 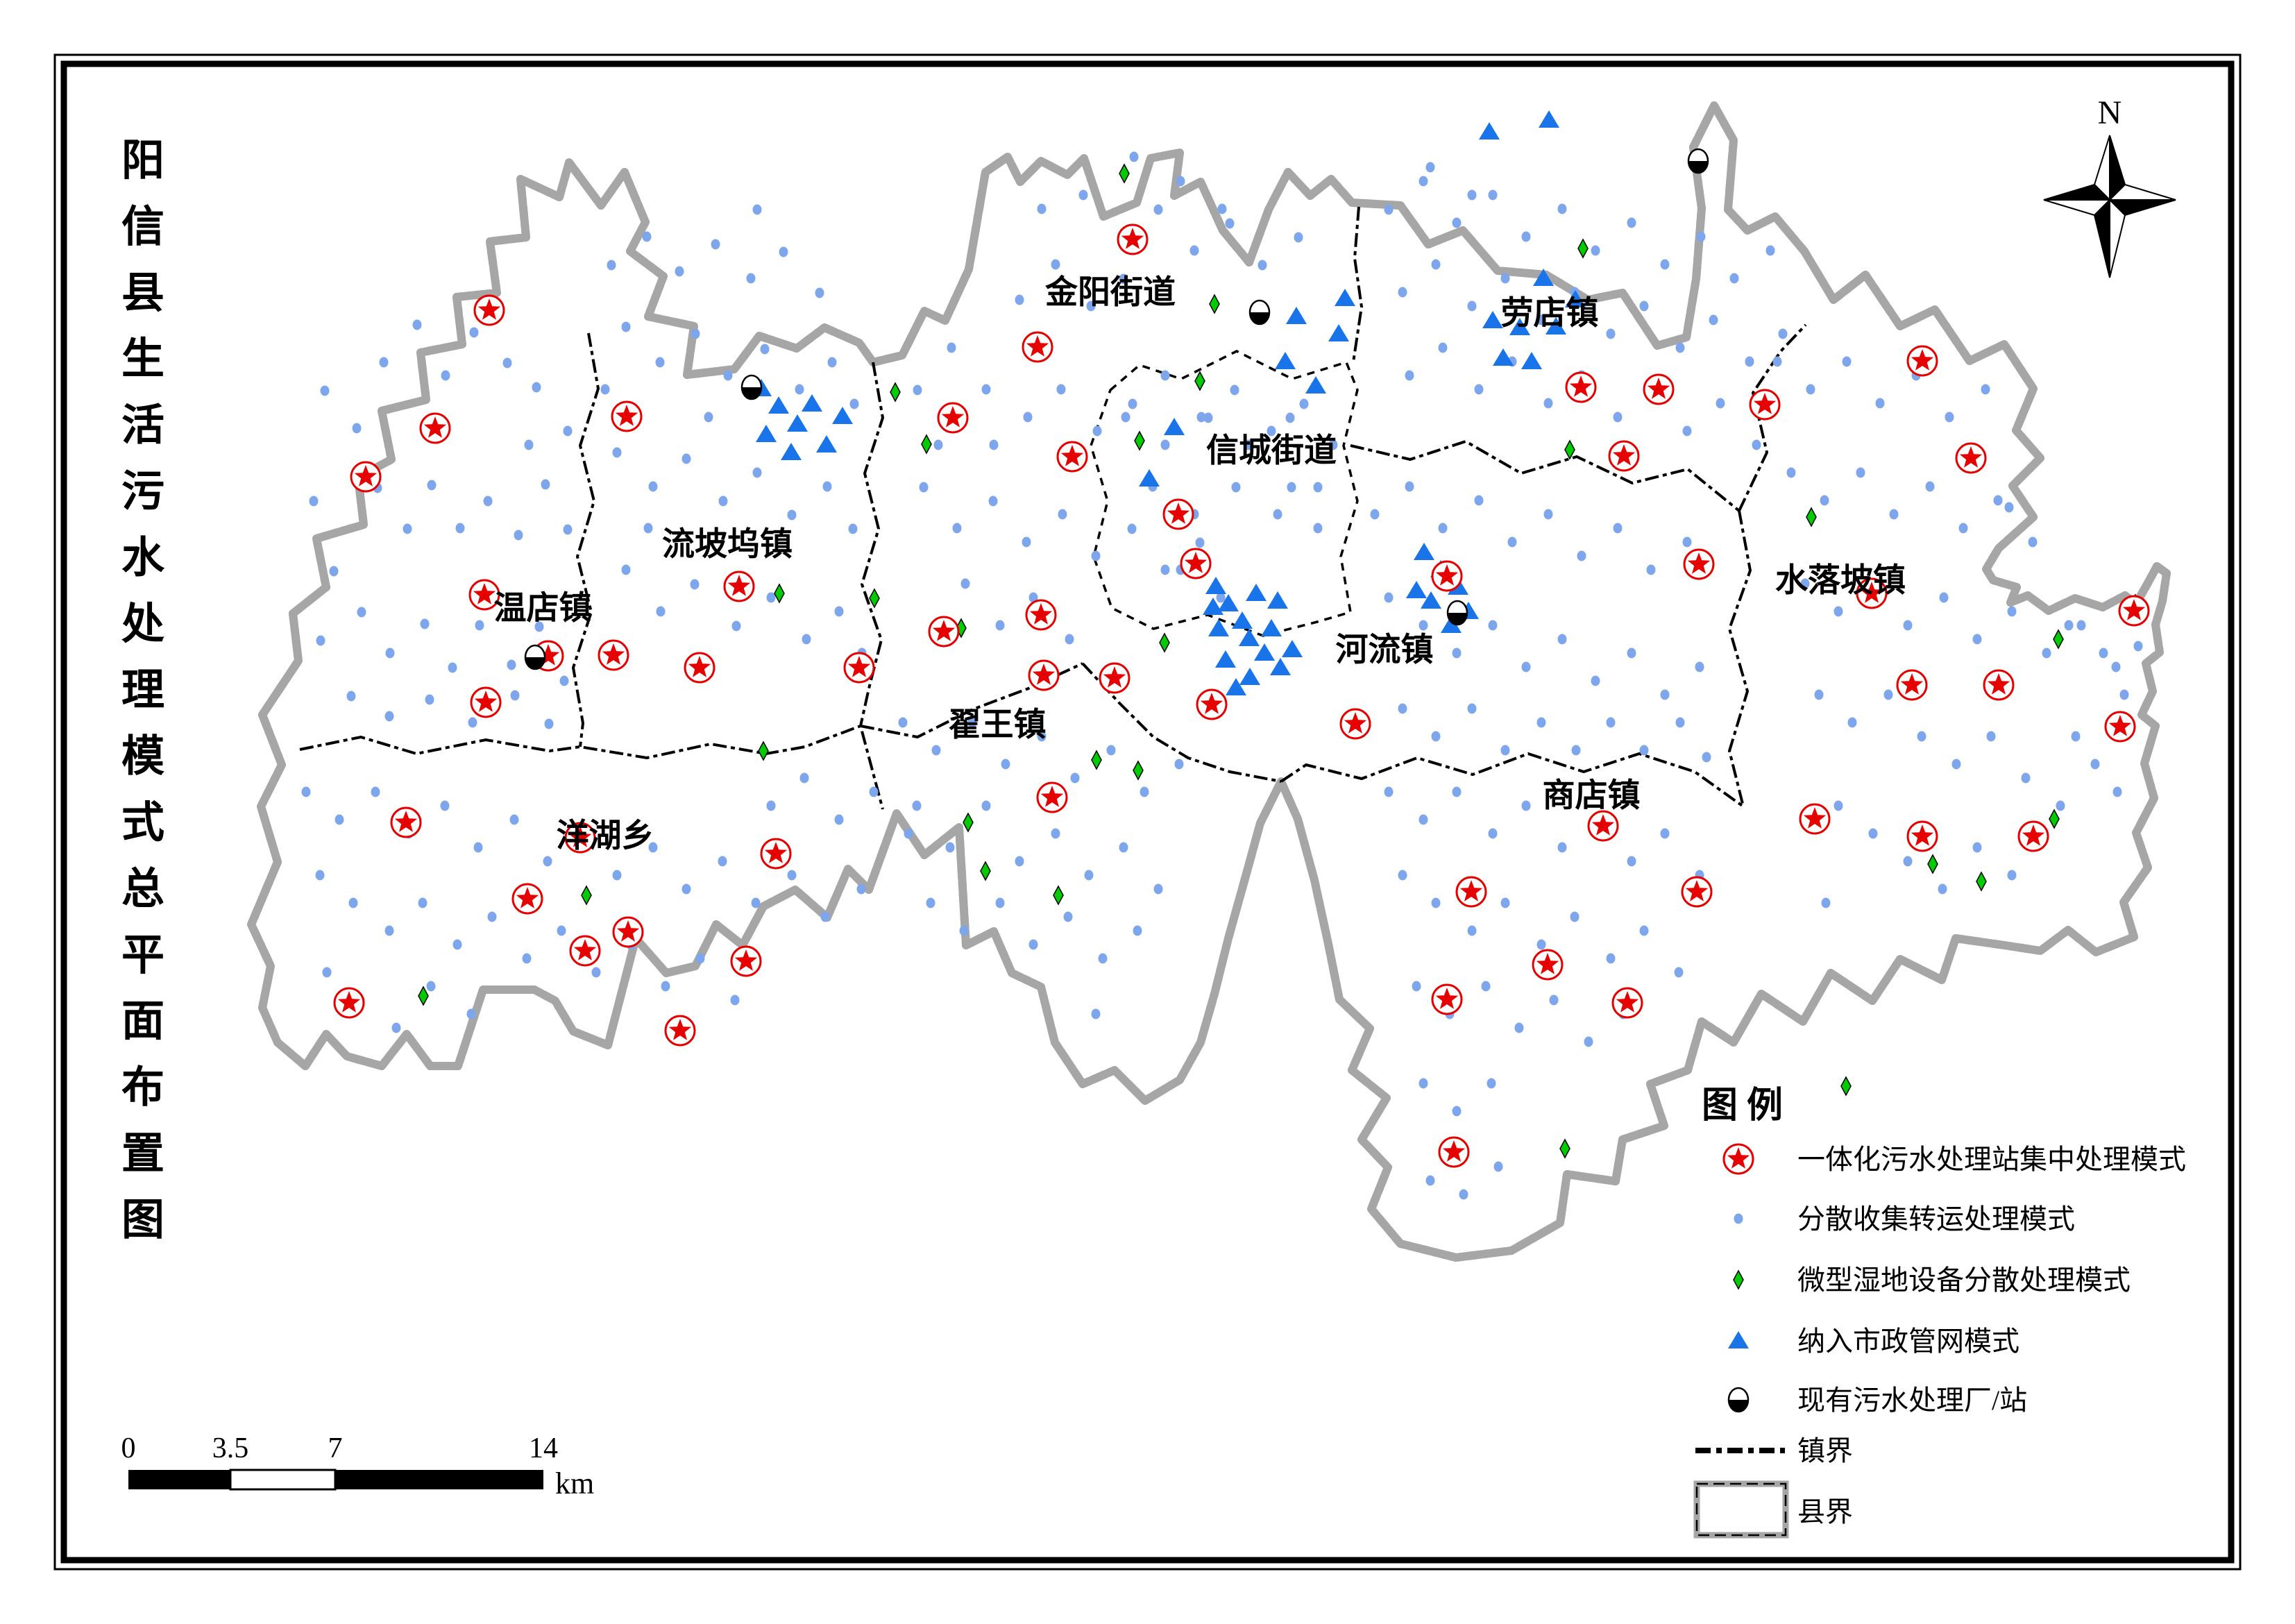 I want to click on scale-tick-label: 14, so click(x=543, y=1448).